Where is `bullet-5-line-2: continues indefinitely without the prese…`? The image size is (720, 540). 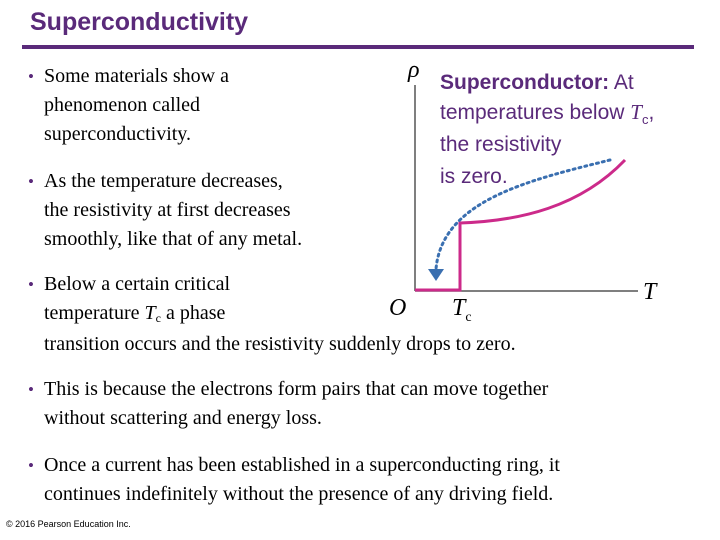
bullet-5-line-2: continues indefinitely without the prese… is located at coordinates (299, 494).